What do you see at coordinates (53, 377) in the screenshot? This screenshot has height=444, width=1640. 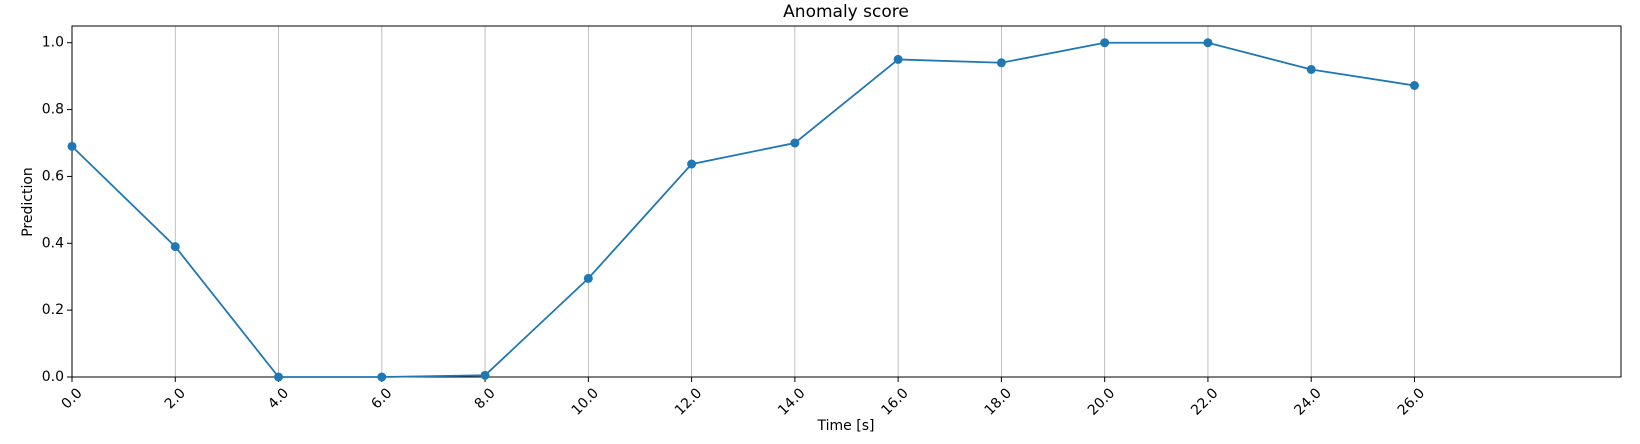 I see `y-tick-label: 0.0` at bounding box center [53, 377].